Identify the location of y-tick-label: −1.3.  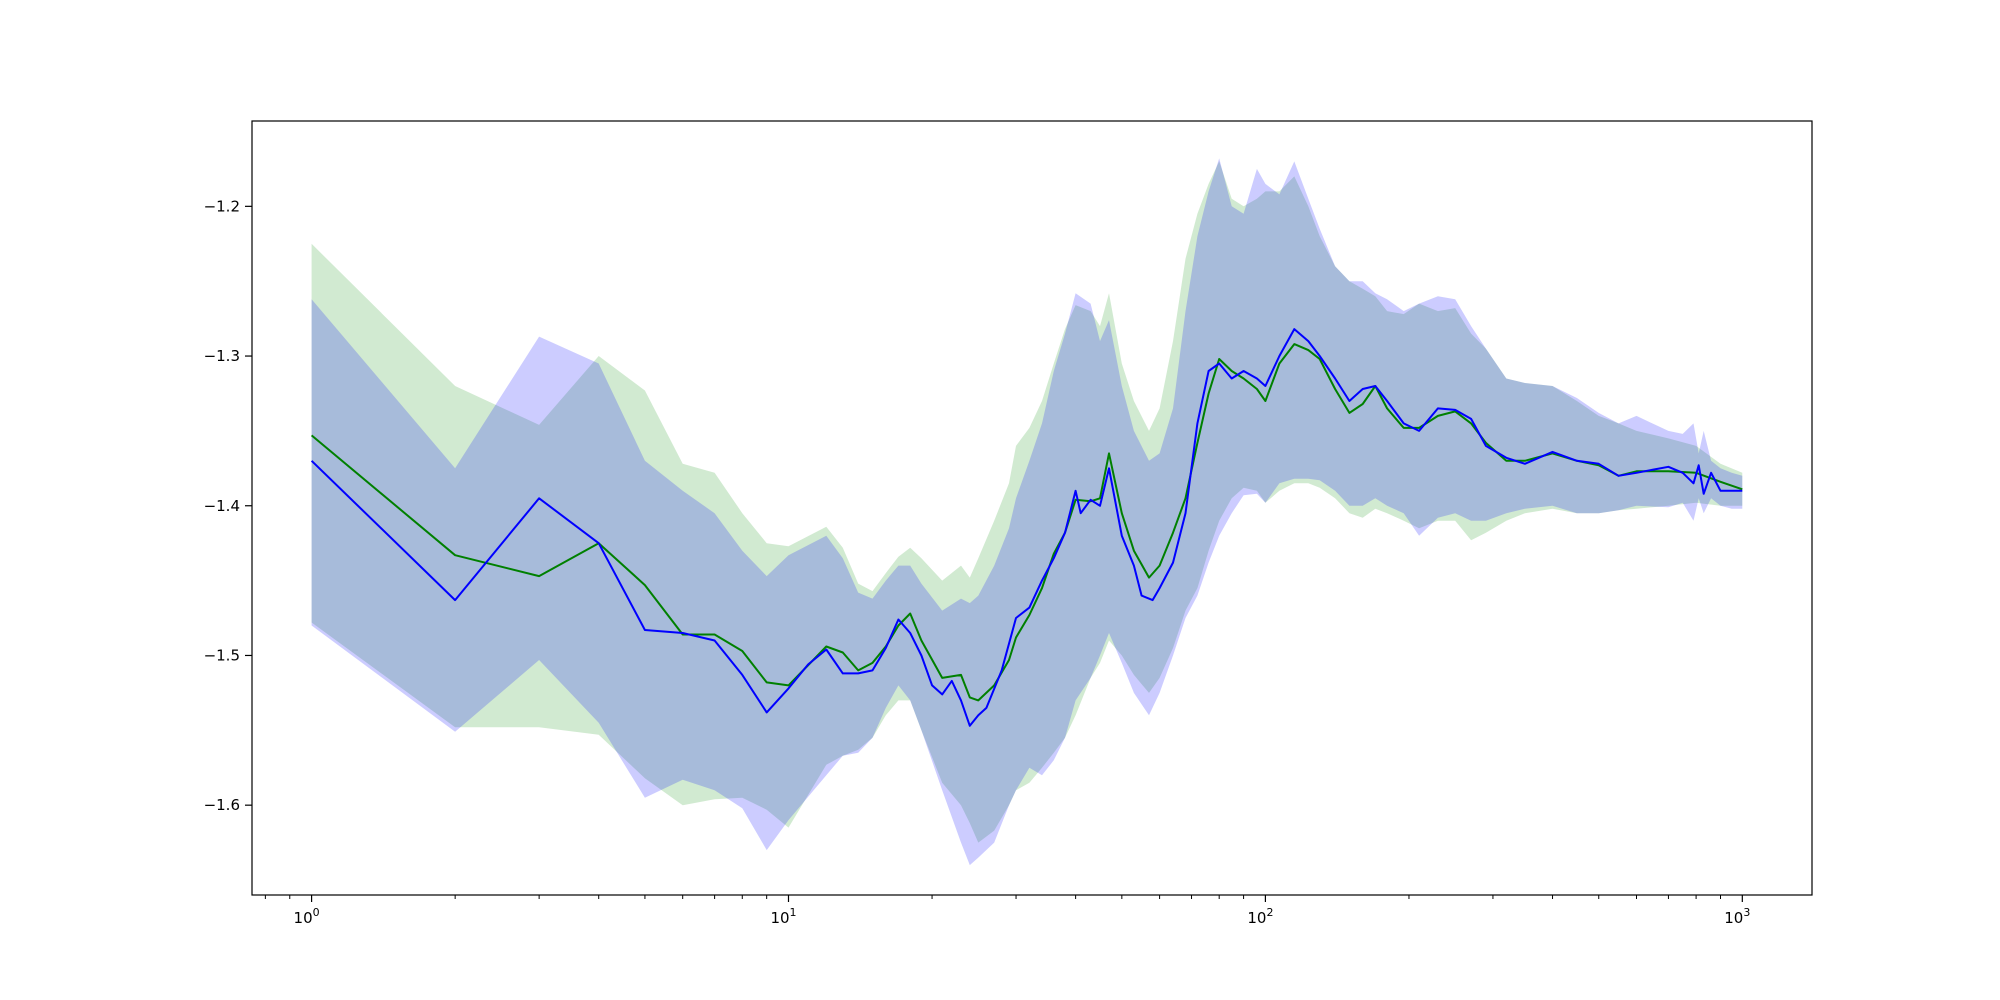
(222, 356).